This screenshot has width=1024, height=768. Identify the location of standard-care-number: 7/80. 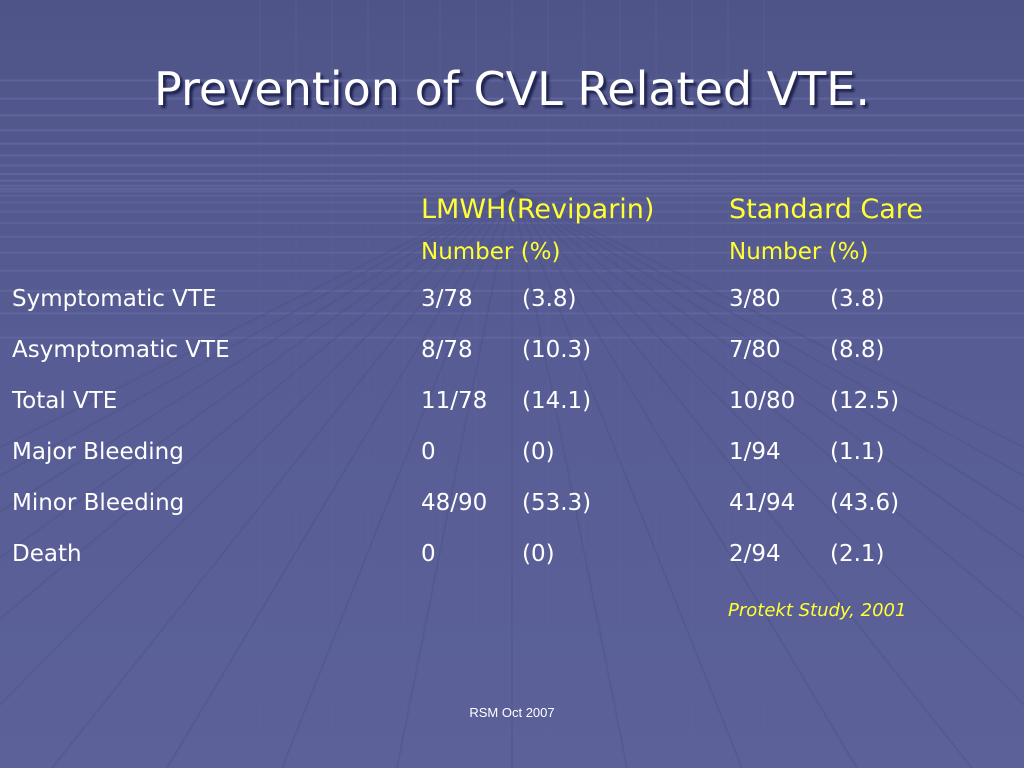
(755, 350).